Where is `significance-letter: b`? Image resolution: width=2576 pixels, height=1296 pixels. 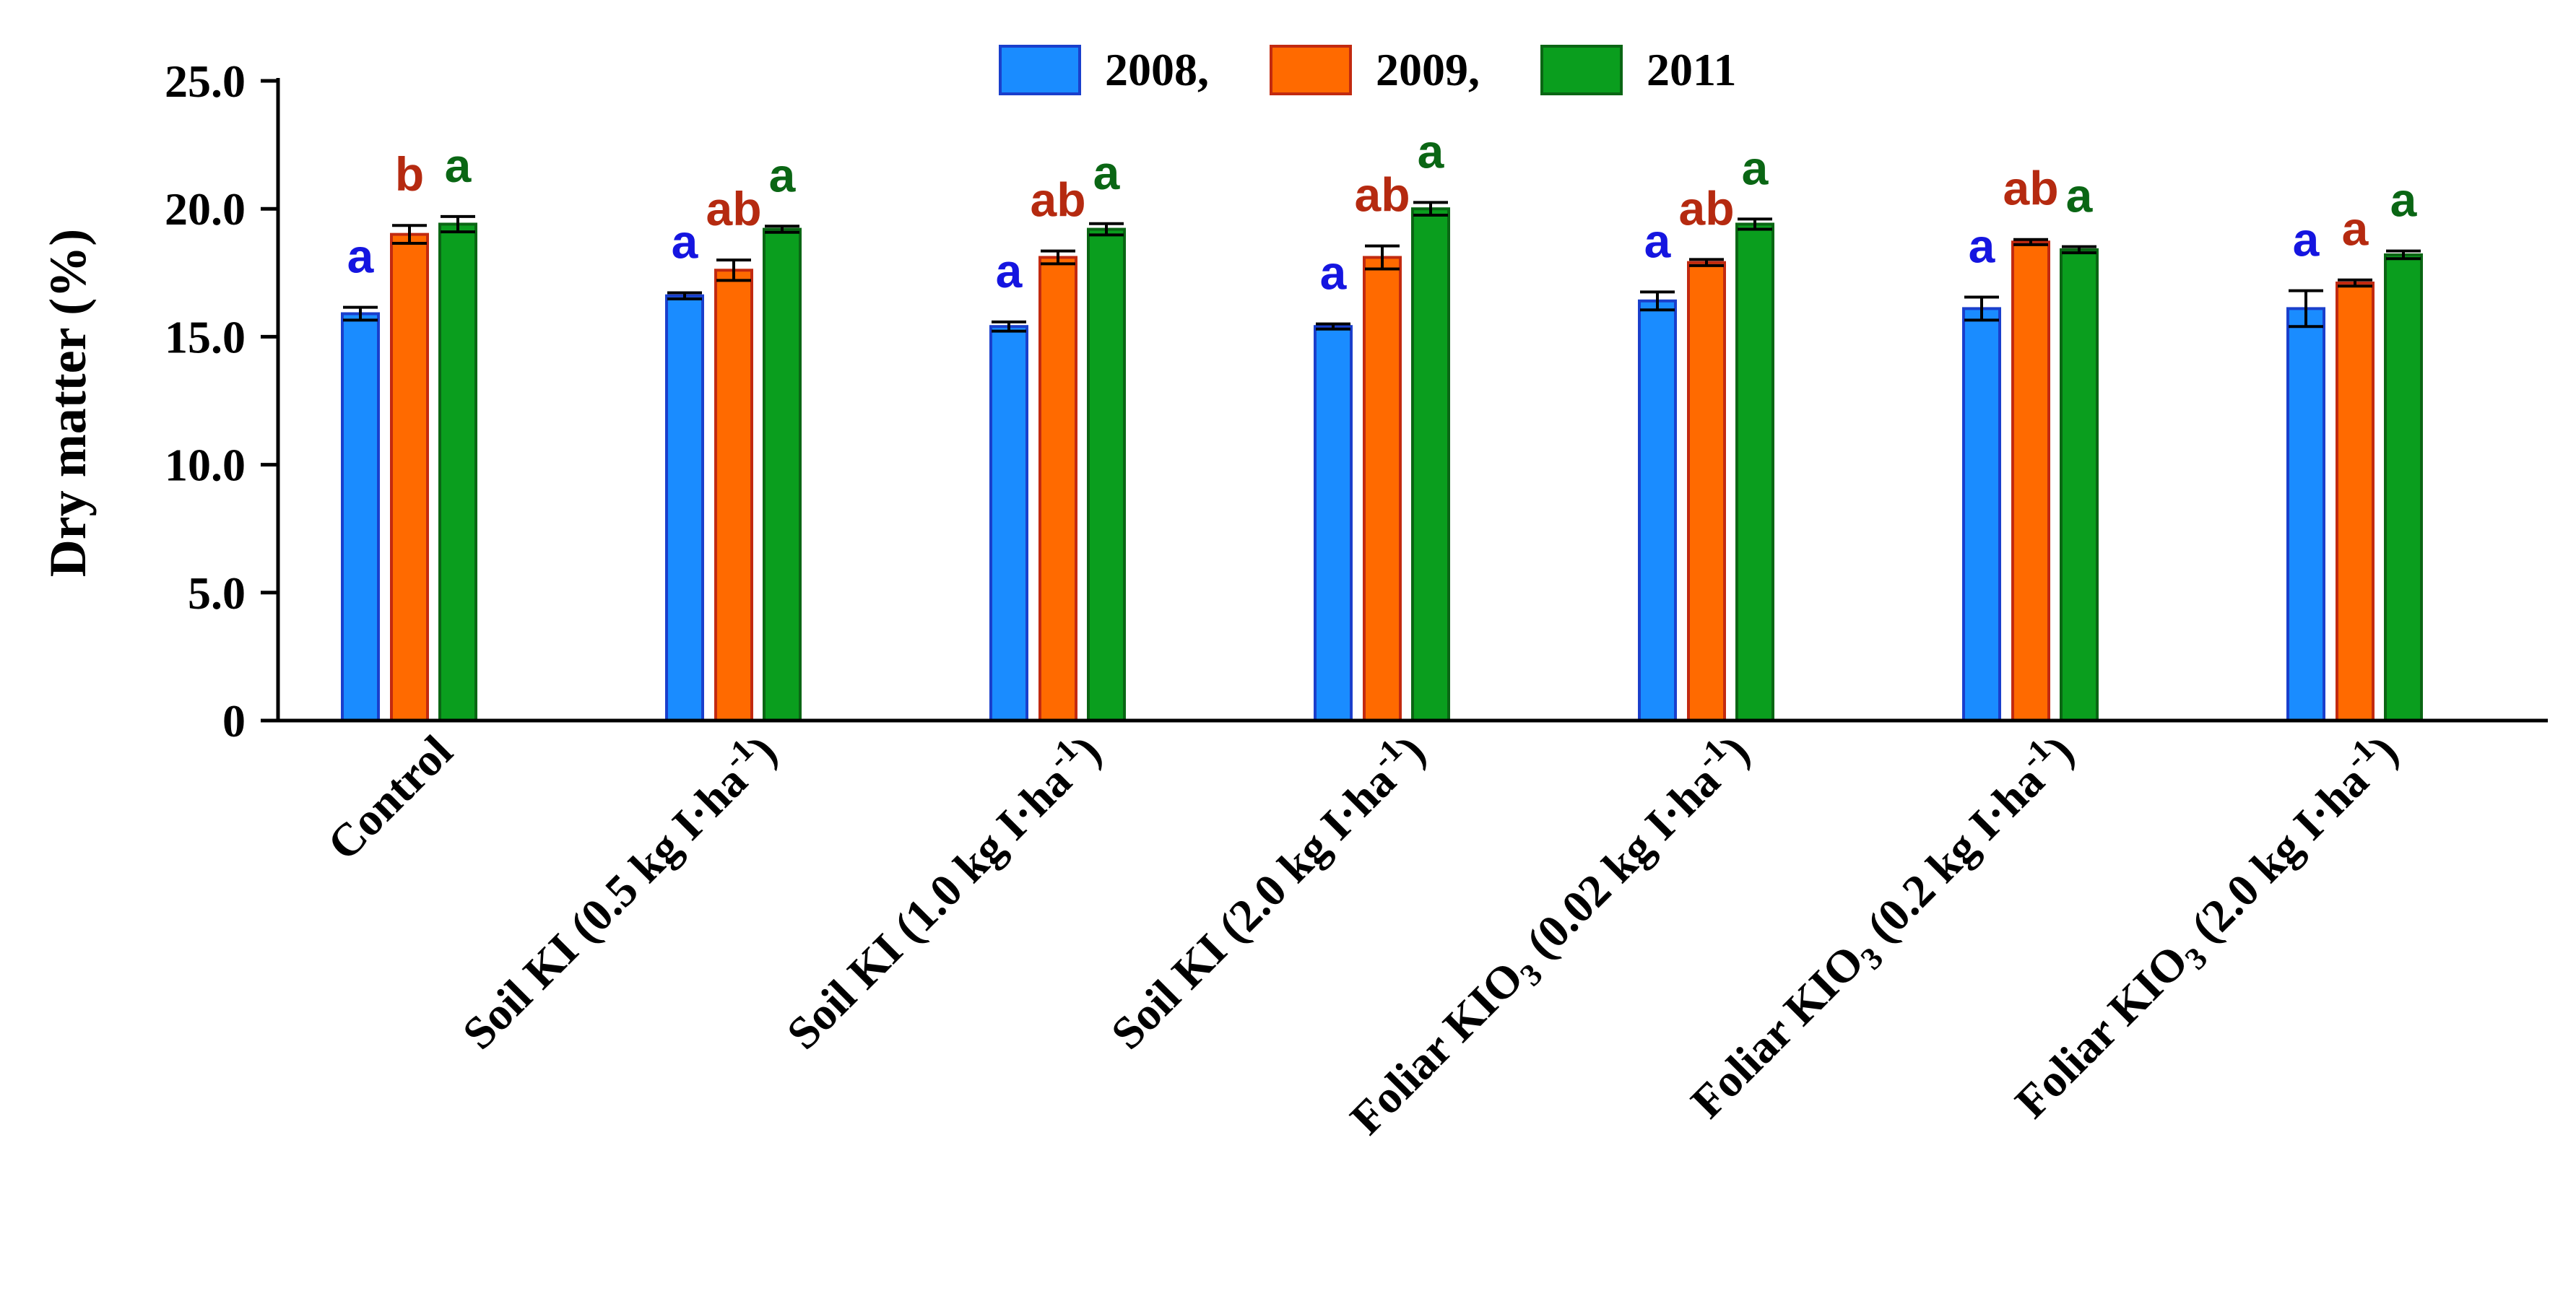
significance-letter: b is located at coordinates (409, 174).